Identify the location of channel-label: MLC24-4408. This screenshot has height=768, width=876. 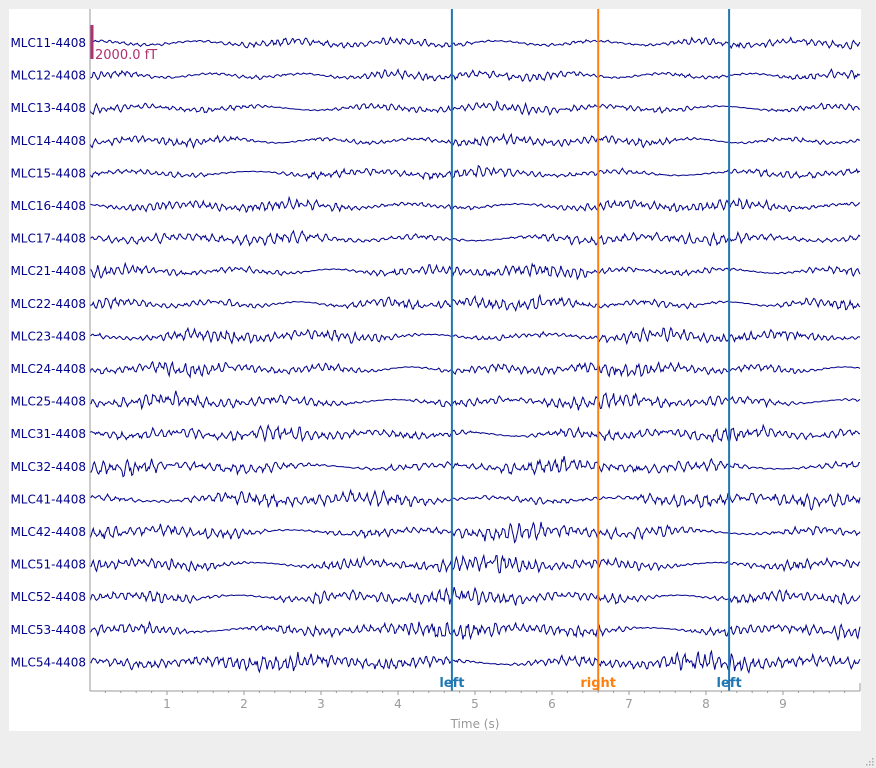
(48, 369).